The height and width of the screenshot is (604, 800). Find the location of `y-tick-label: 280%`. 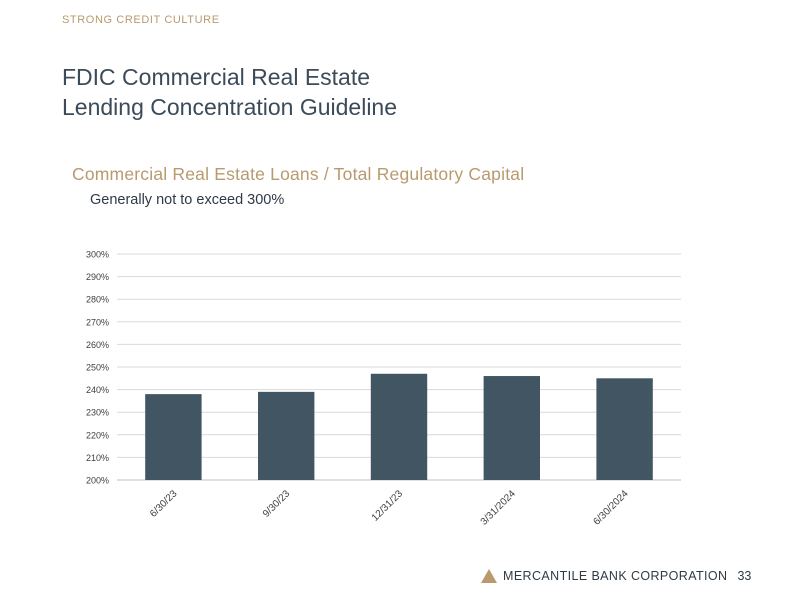

y-tick-label: 280% is located at coordinates (97, 300).